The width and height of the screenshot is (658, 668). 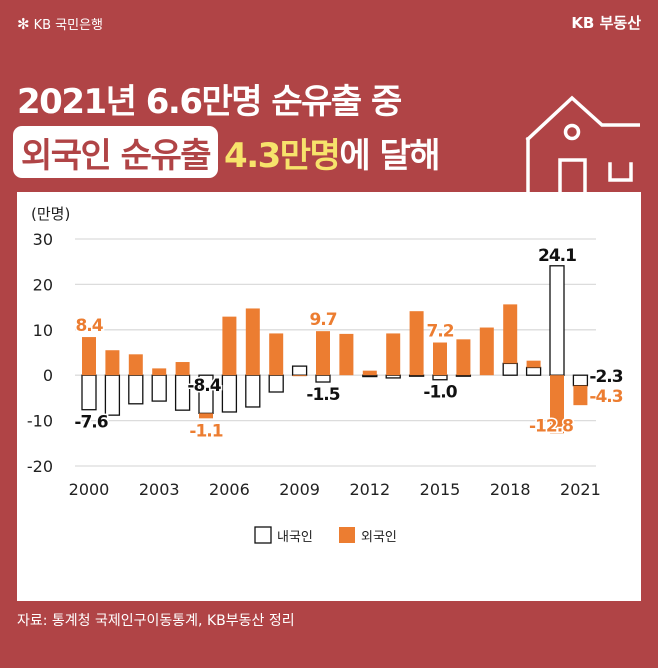 I want to click on x-tick-label: 2015, so click(x=440, y=489).